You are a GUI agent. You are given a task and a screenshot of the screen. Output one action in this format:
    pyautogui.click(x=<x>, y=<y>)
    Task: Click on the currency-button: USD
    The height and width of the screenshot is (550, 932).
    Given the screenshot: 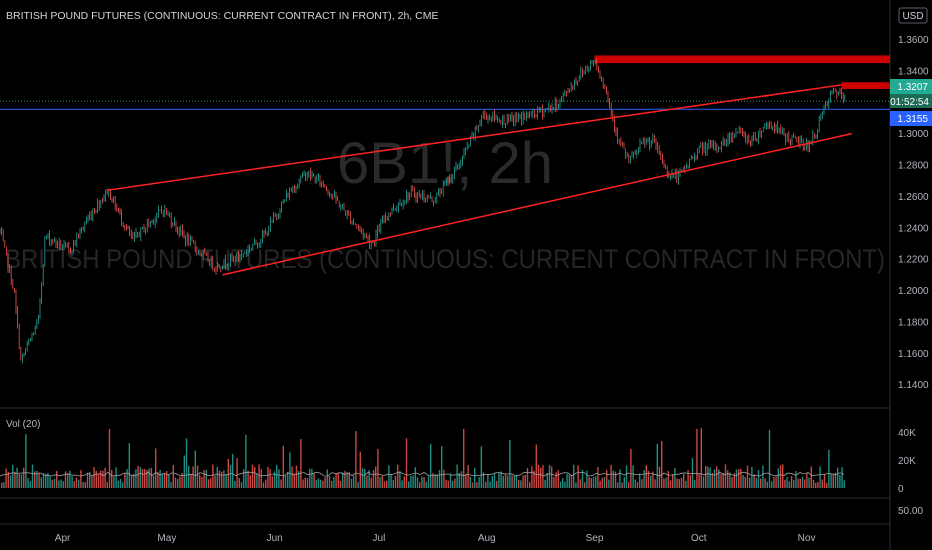 What is the action you would take?
    pyautogui.click(x=913, y=15)
    